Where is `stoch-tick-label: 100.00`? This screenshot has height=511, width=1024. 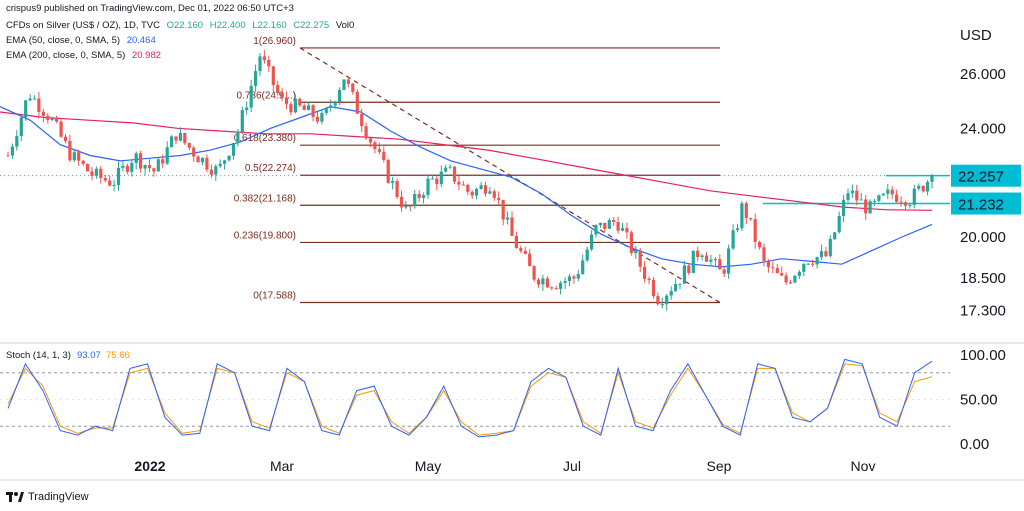
stoch-tick-label: 100.00 is located at coordinates (983, 355).